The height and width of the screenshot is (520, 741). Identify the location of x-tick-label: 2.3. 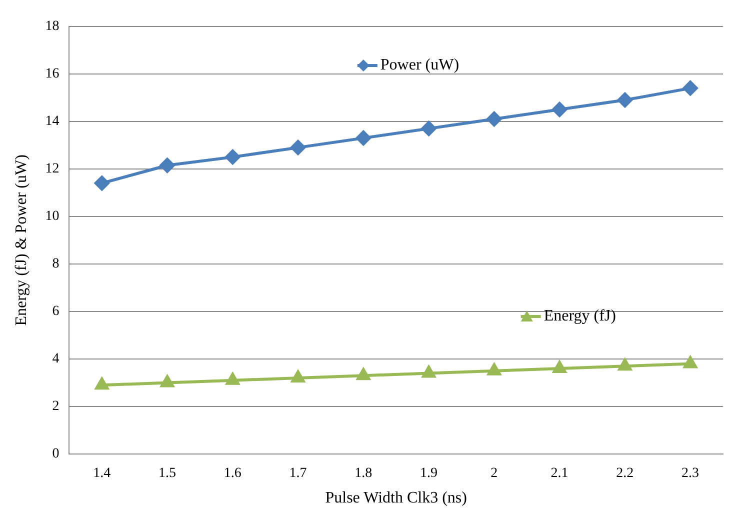
(691, 474).